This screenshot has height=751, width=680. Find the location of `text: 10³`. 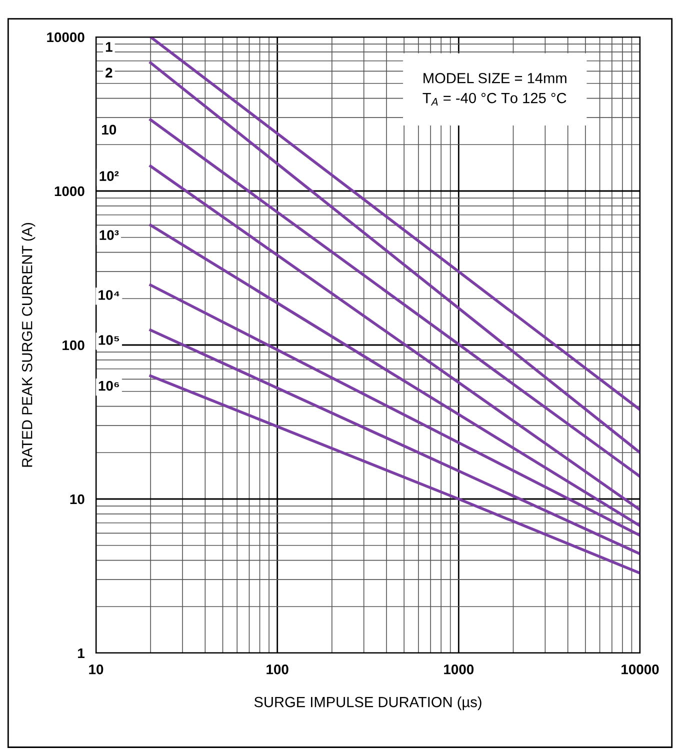

text: 10³ is located at coordinates (109, 235).